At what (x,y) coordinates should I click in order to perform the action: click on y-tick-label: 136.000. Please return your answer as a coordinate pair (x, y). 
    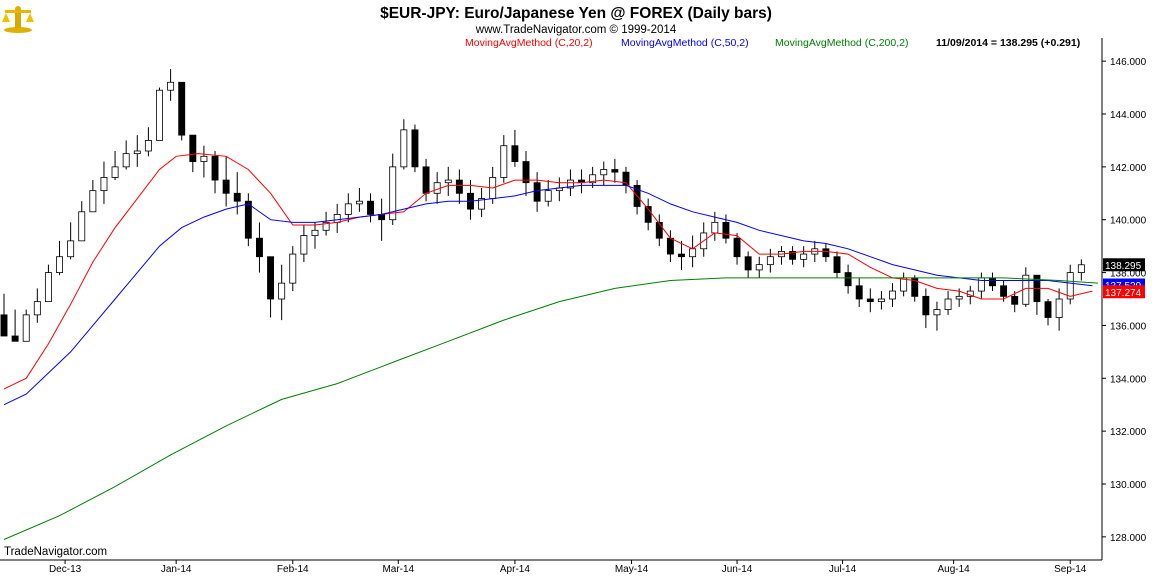
    Looking at the image, I should click on (1128, 326).